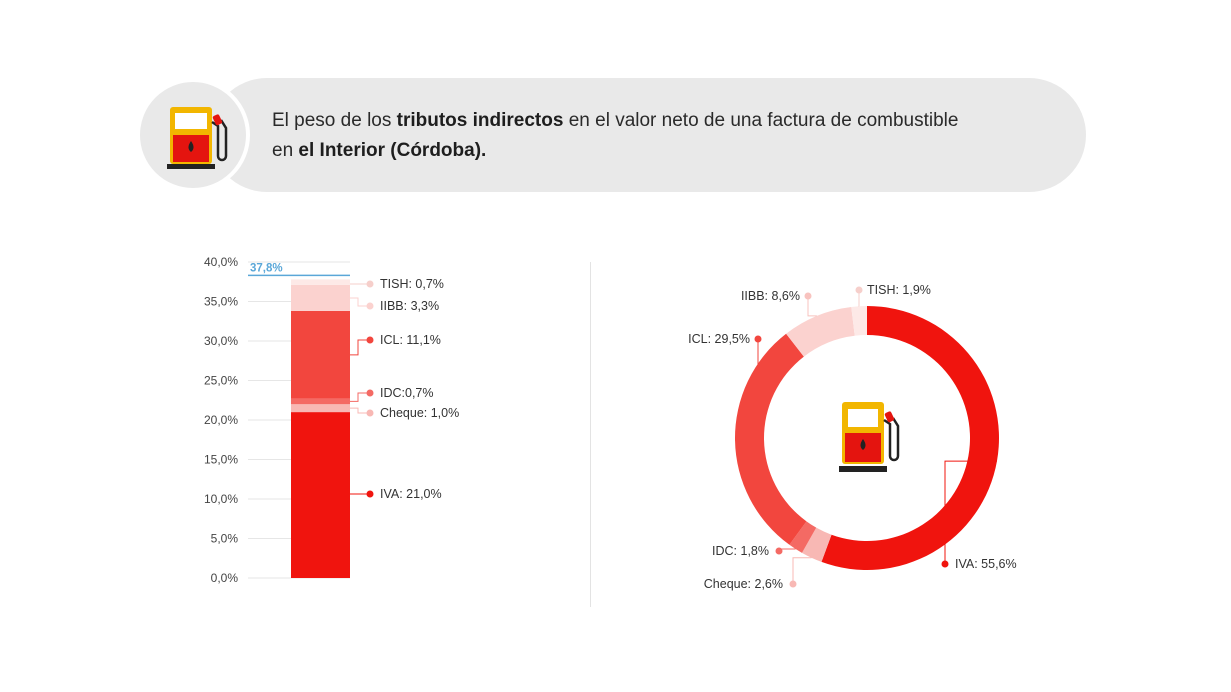 The height and width of the screenshot is (692, 1231). Describe the element at coordinates (820, 331) in the screenshot. I see `donut-slice-iibb` at that location.